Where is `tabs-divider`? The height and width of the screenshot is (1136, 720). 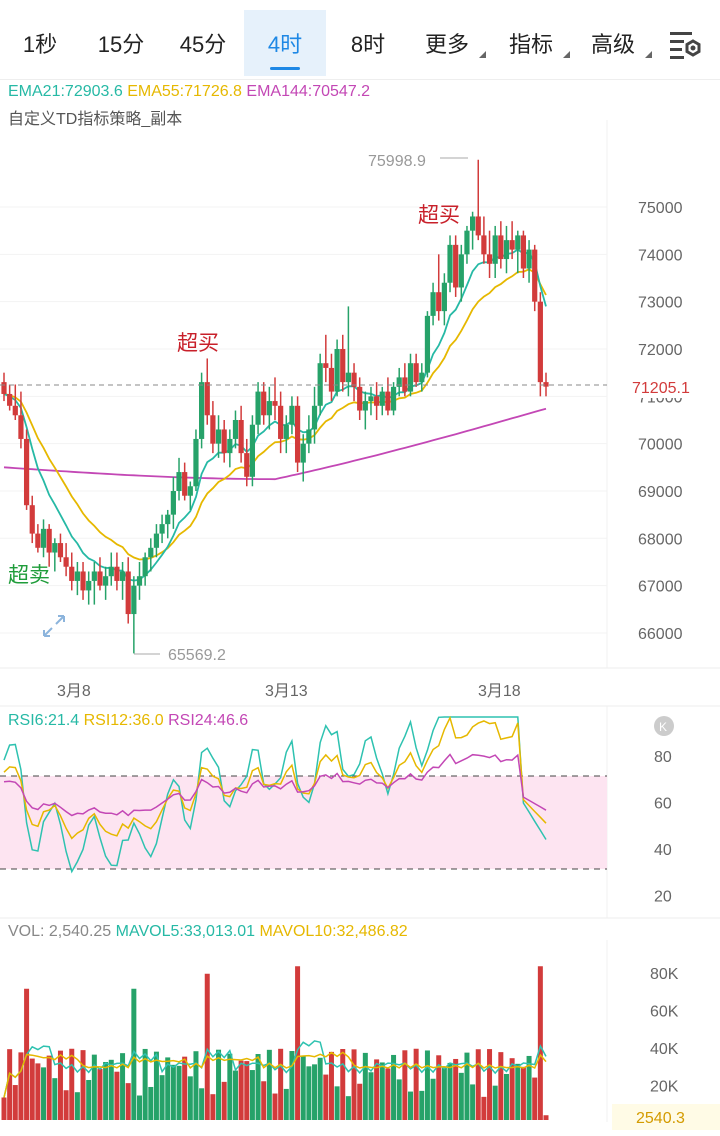
tabs-divider is located at coordinates (360, 79).